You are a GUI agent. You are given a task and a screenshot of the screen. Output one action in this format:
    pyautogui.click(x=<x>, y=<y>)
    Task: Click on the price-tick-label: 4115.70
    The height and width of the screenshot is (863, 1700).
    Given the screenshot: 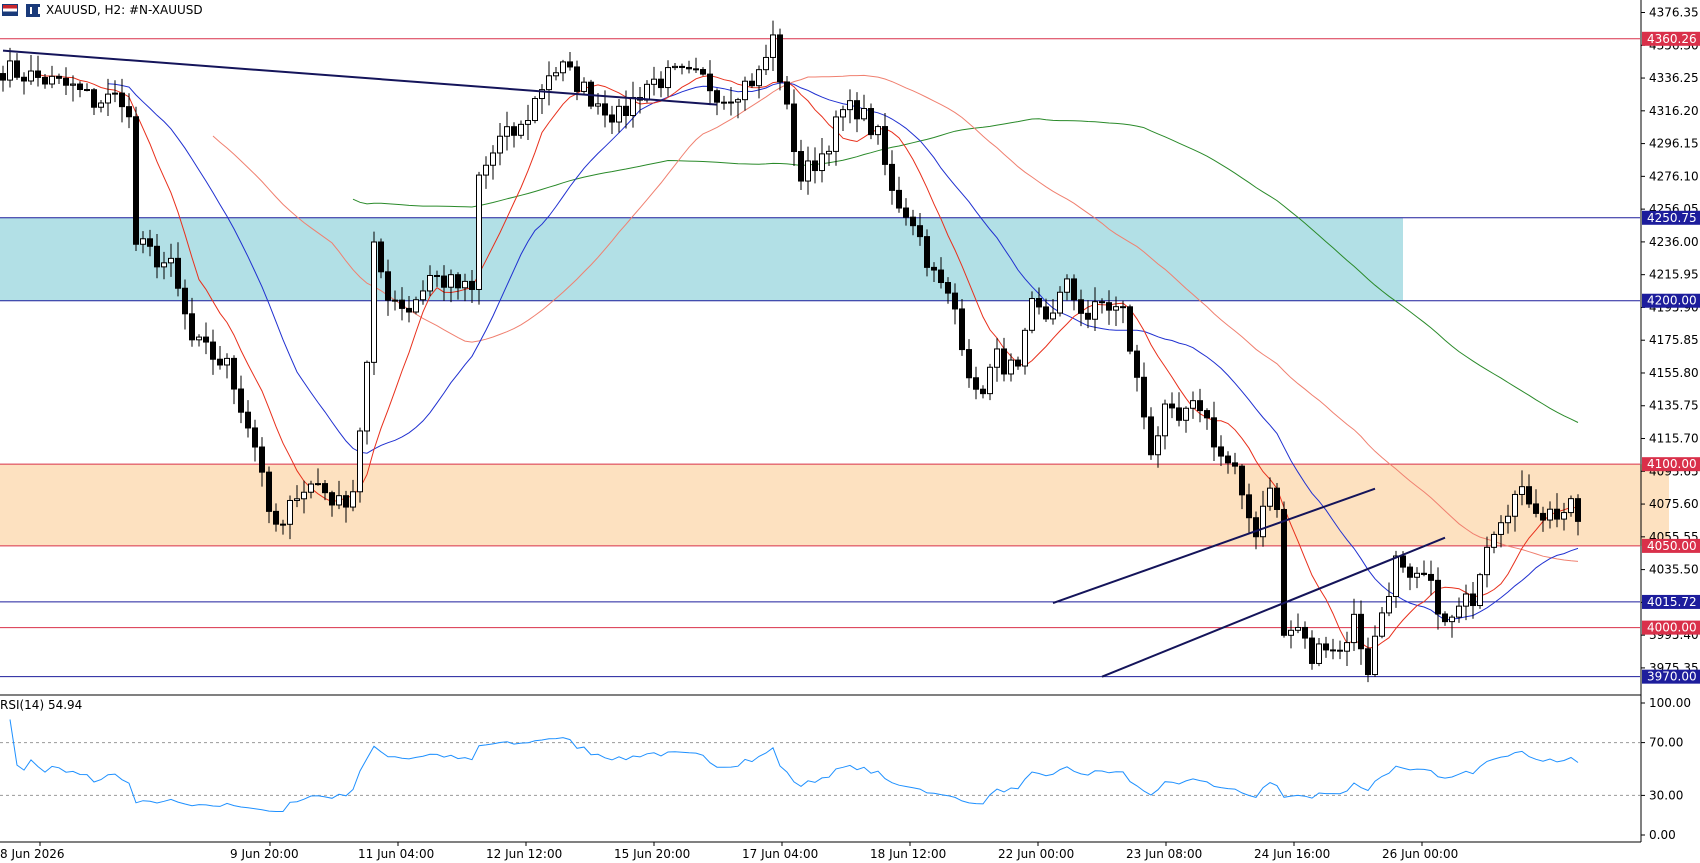 What is the action you would take?
    pyautogui.click(x=1674, y=439)
    